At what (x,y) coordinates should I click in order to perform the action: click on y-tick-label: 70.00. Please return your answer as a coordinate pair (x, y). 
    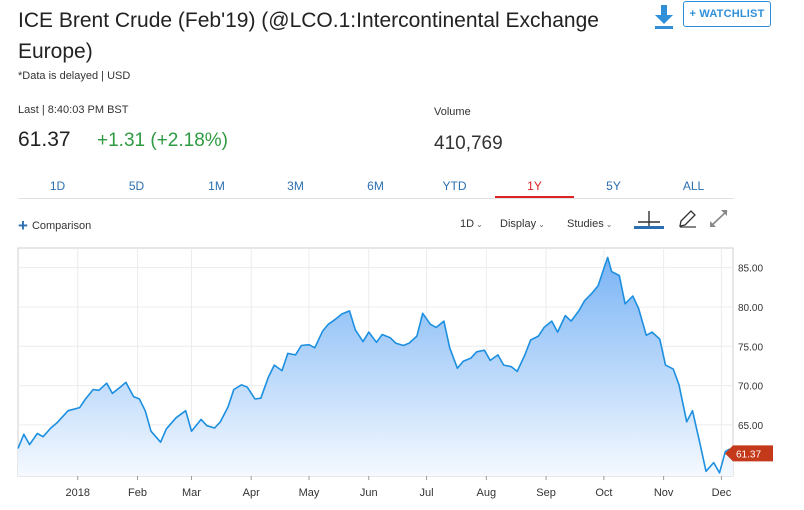
    Looking at the image, I should click on (750, 387).